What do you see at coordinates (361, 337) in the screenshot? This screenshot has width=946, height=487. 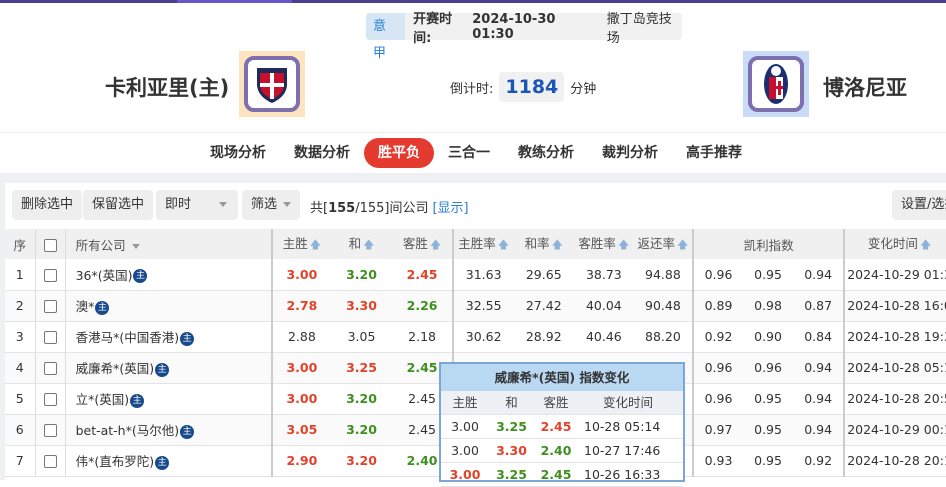 I see `odds-d: 3.05` at bounding box center [361, 337].